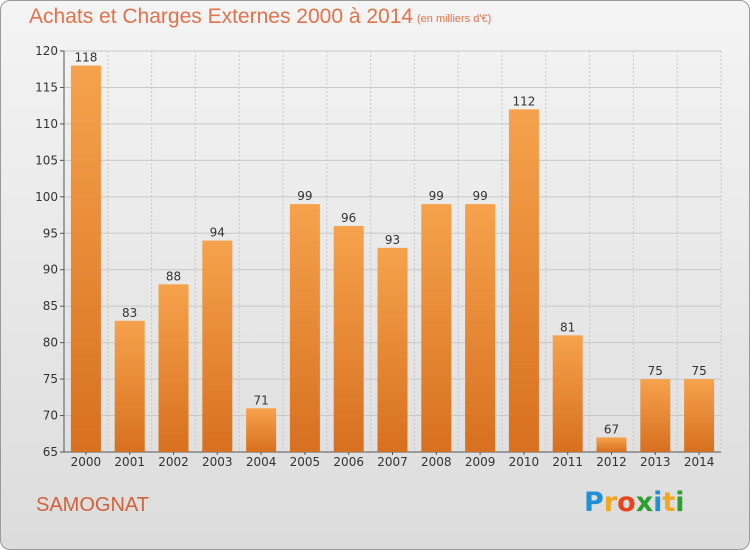 The image size is (750, 550). What do you see at coordinates (50, 306) in the screenshot?
I see `y-tick-label: 85` at bounding box center [50, 306].